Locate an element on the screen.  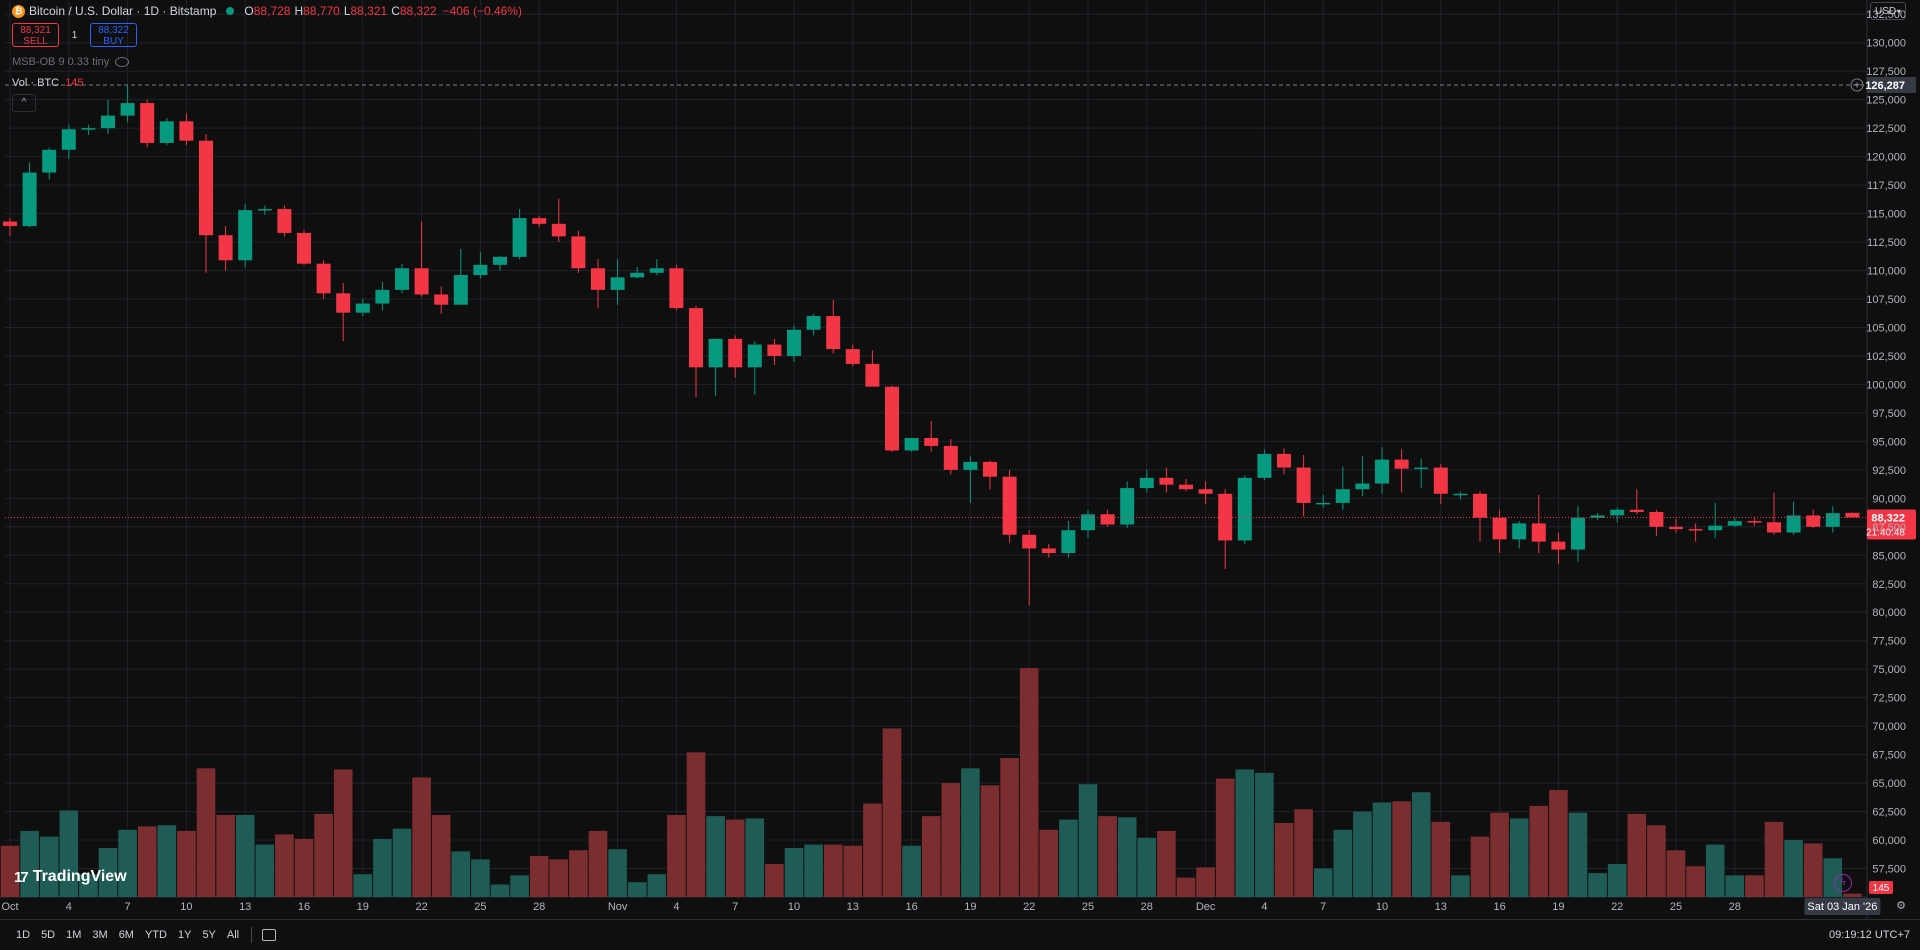
time-tick-label: 22 is located at coordinates (1029, 907).